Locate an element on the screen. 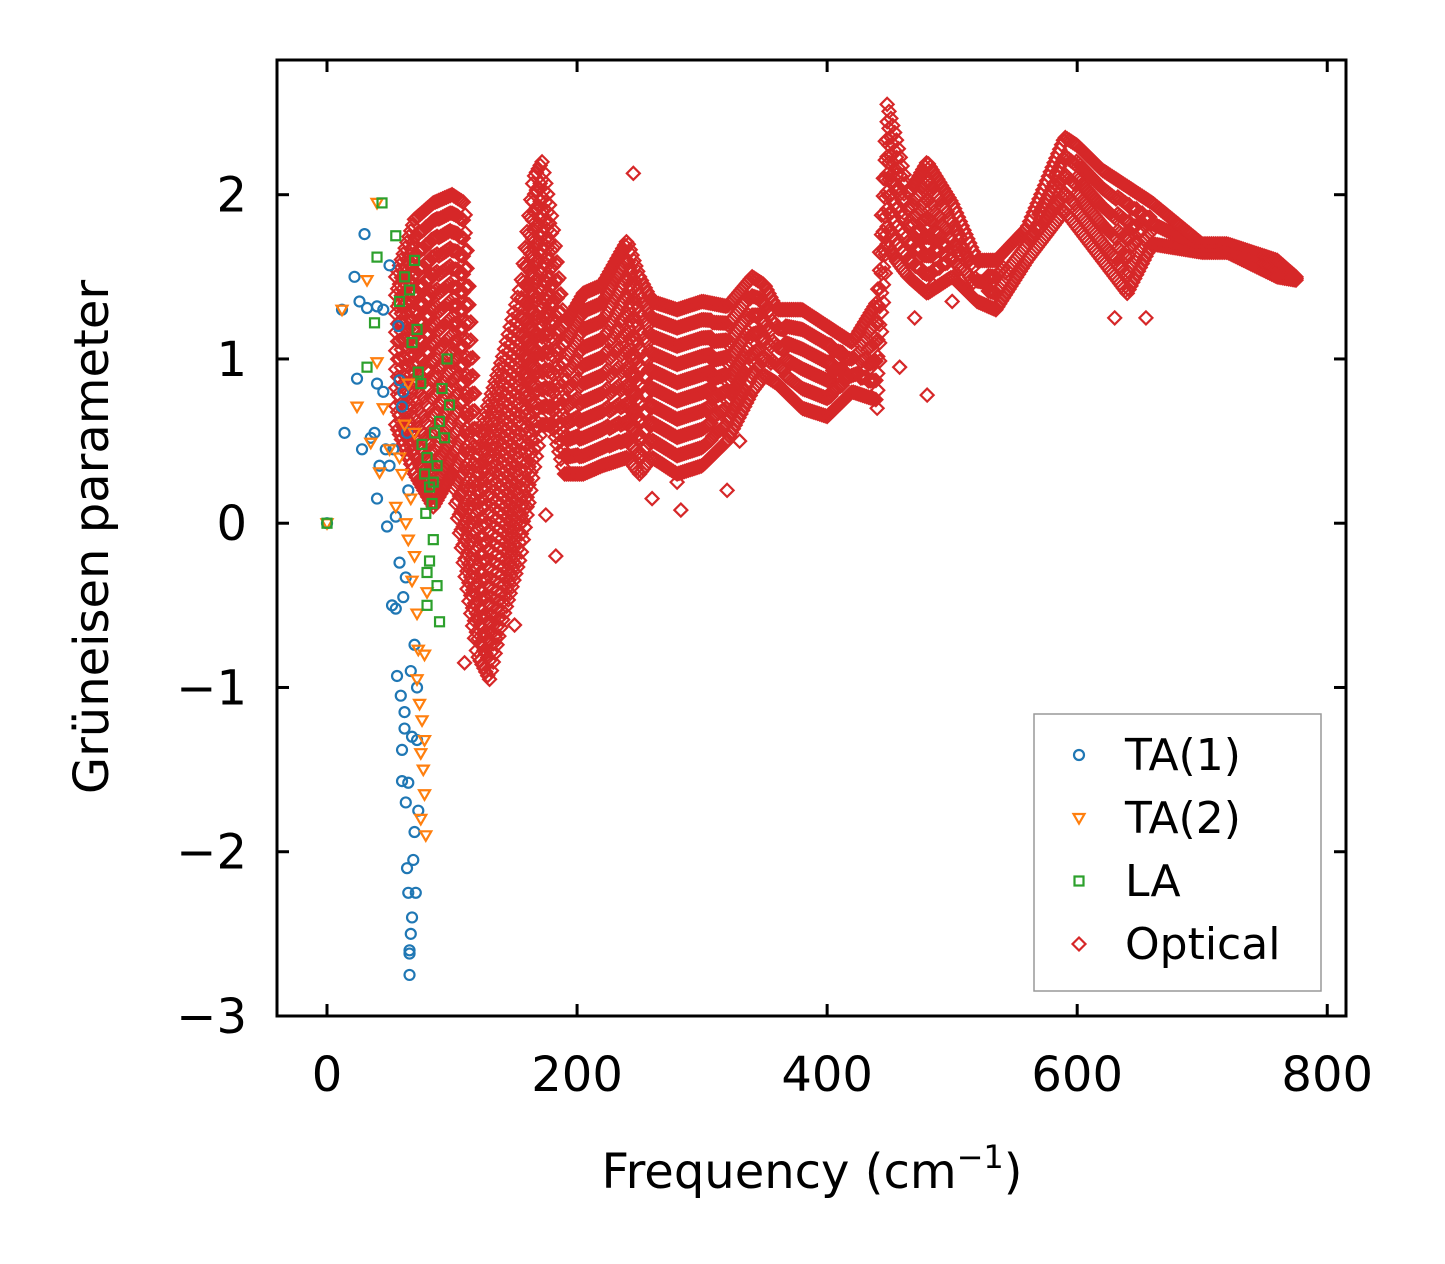  y-tick-label: 0 is located at coordinates (231, 524).